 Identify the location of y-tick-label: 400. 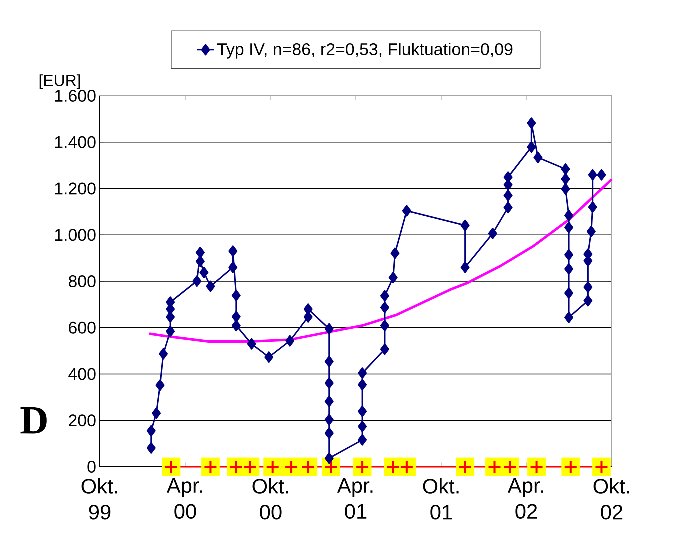
(82, 374).